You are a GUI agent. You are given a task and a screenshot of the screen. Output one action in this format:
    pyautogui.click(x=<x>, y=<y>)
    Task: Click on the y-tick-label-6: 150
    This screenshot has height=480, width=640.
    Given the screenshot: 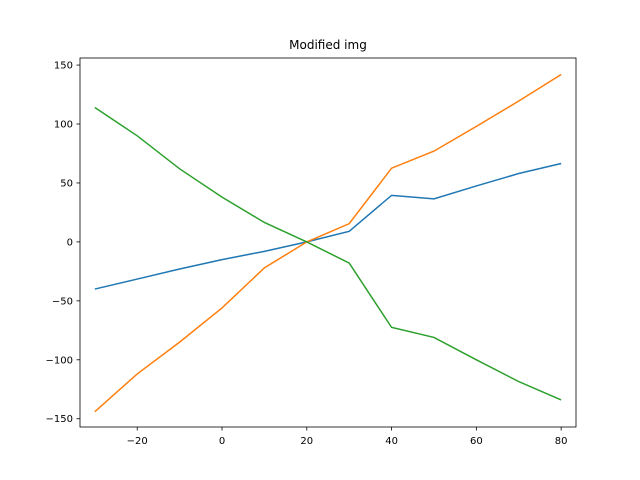 What is the action you would take?
    pyautogui.click(x=63, y=66)
    